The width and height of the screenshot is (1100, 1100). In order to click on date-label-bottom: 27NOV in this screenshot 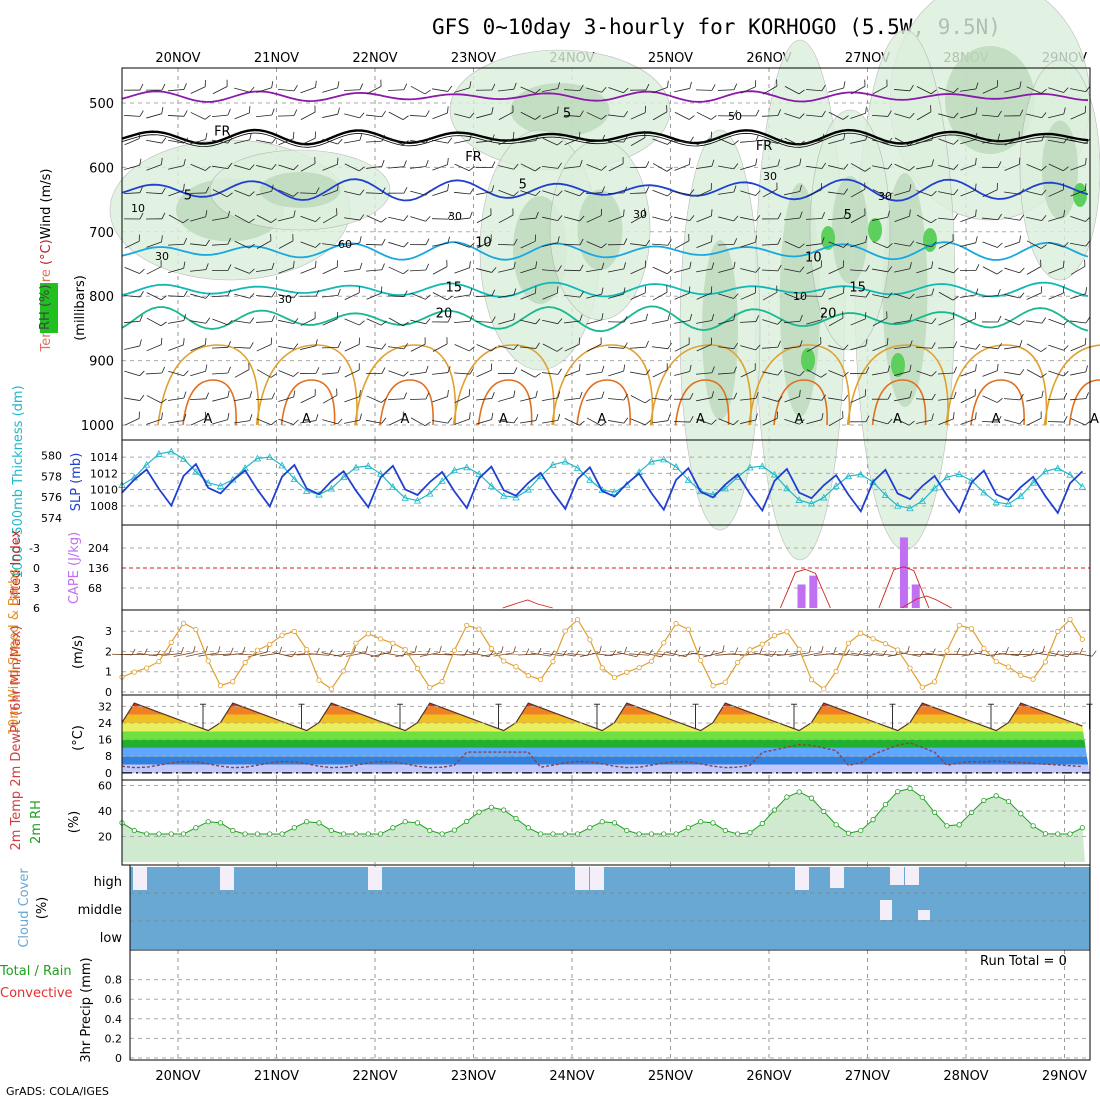, I will do `click(867, 1076)`.